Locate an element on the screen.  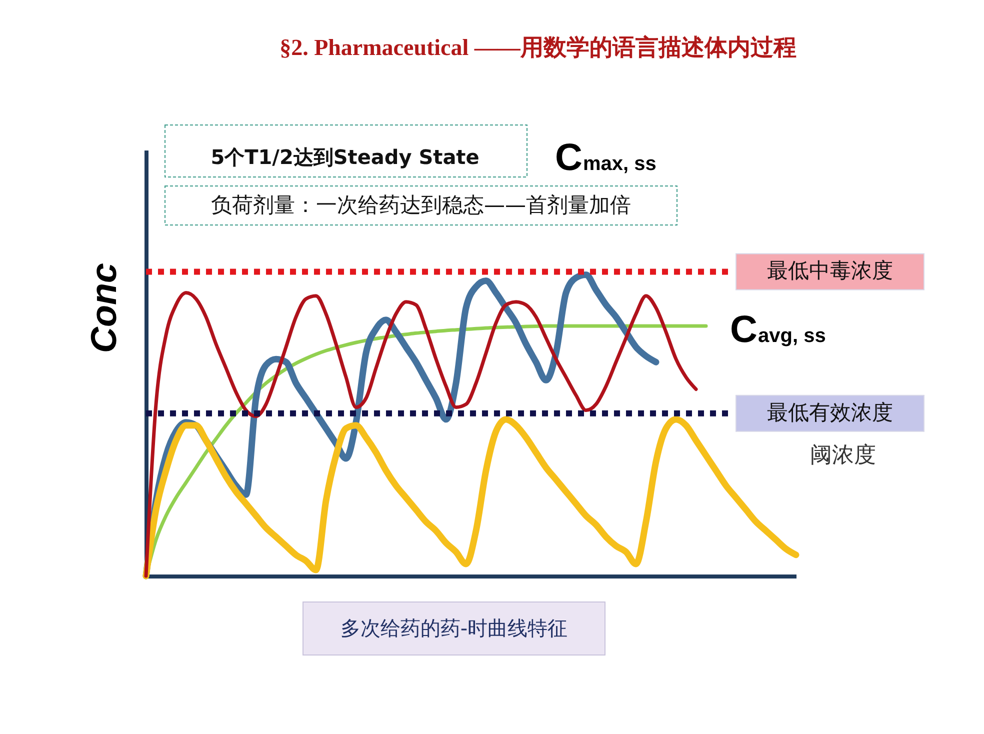
ref-line-label: 最低有效浓度 is located at coordinates (830, 412).